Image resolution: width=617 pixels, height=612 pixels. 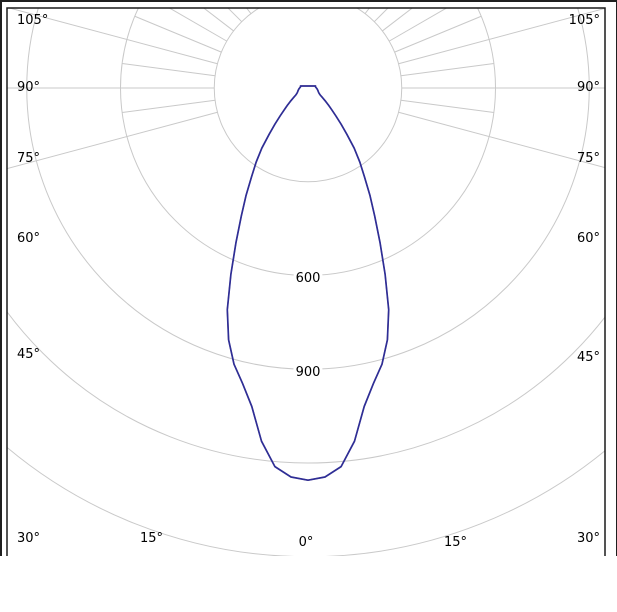 I want to click on angle-label-12: 75°, so click(x=588, y=158).